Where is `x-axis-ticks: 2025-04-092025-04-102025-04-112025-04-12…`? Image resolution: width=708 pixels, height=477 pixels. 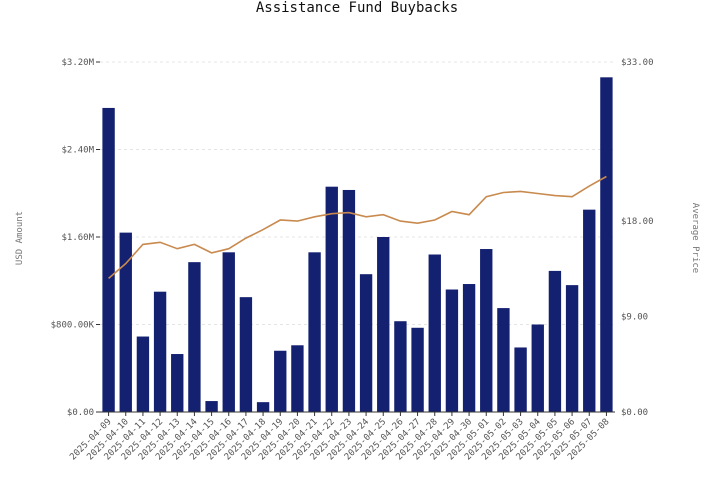 x-axis-ticks: 2025-04-092025-04-102025-04-112025-04-12… is located at coordinates (340, 437).